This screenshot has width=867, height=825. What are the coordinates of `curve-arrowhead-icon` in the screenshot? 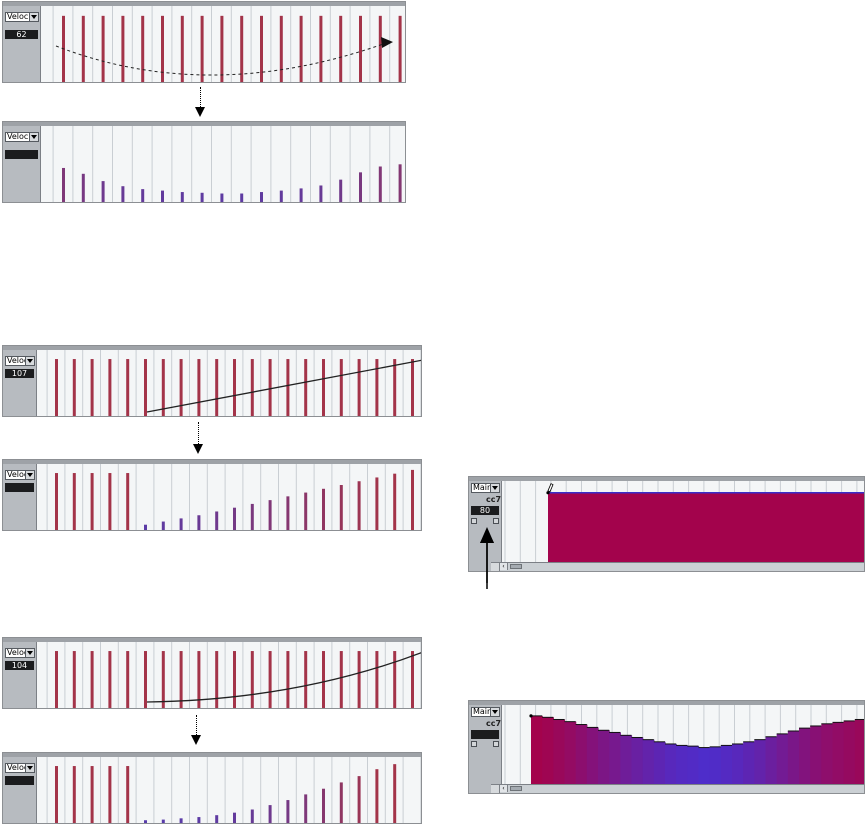 It's located at (387, 42).